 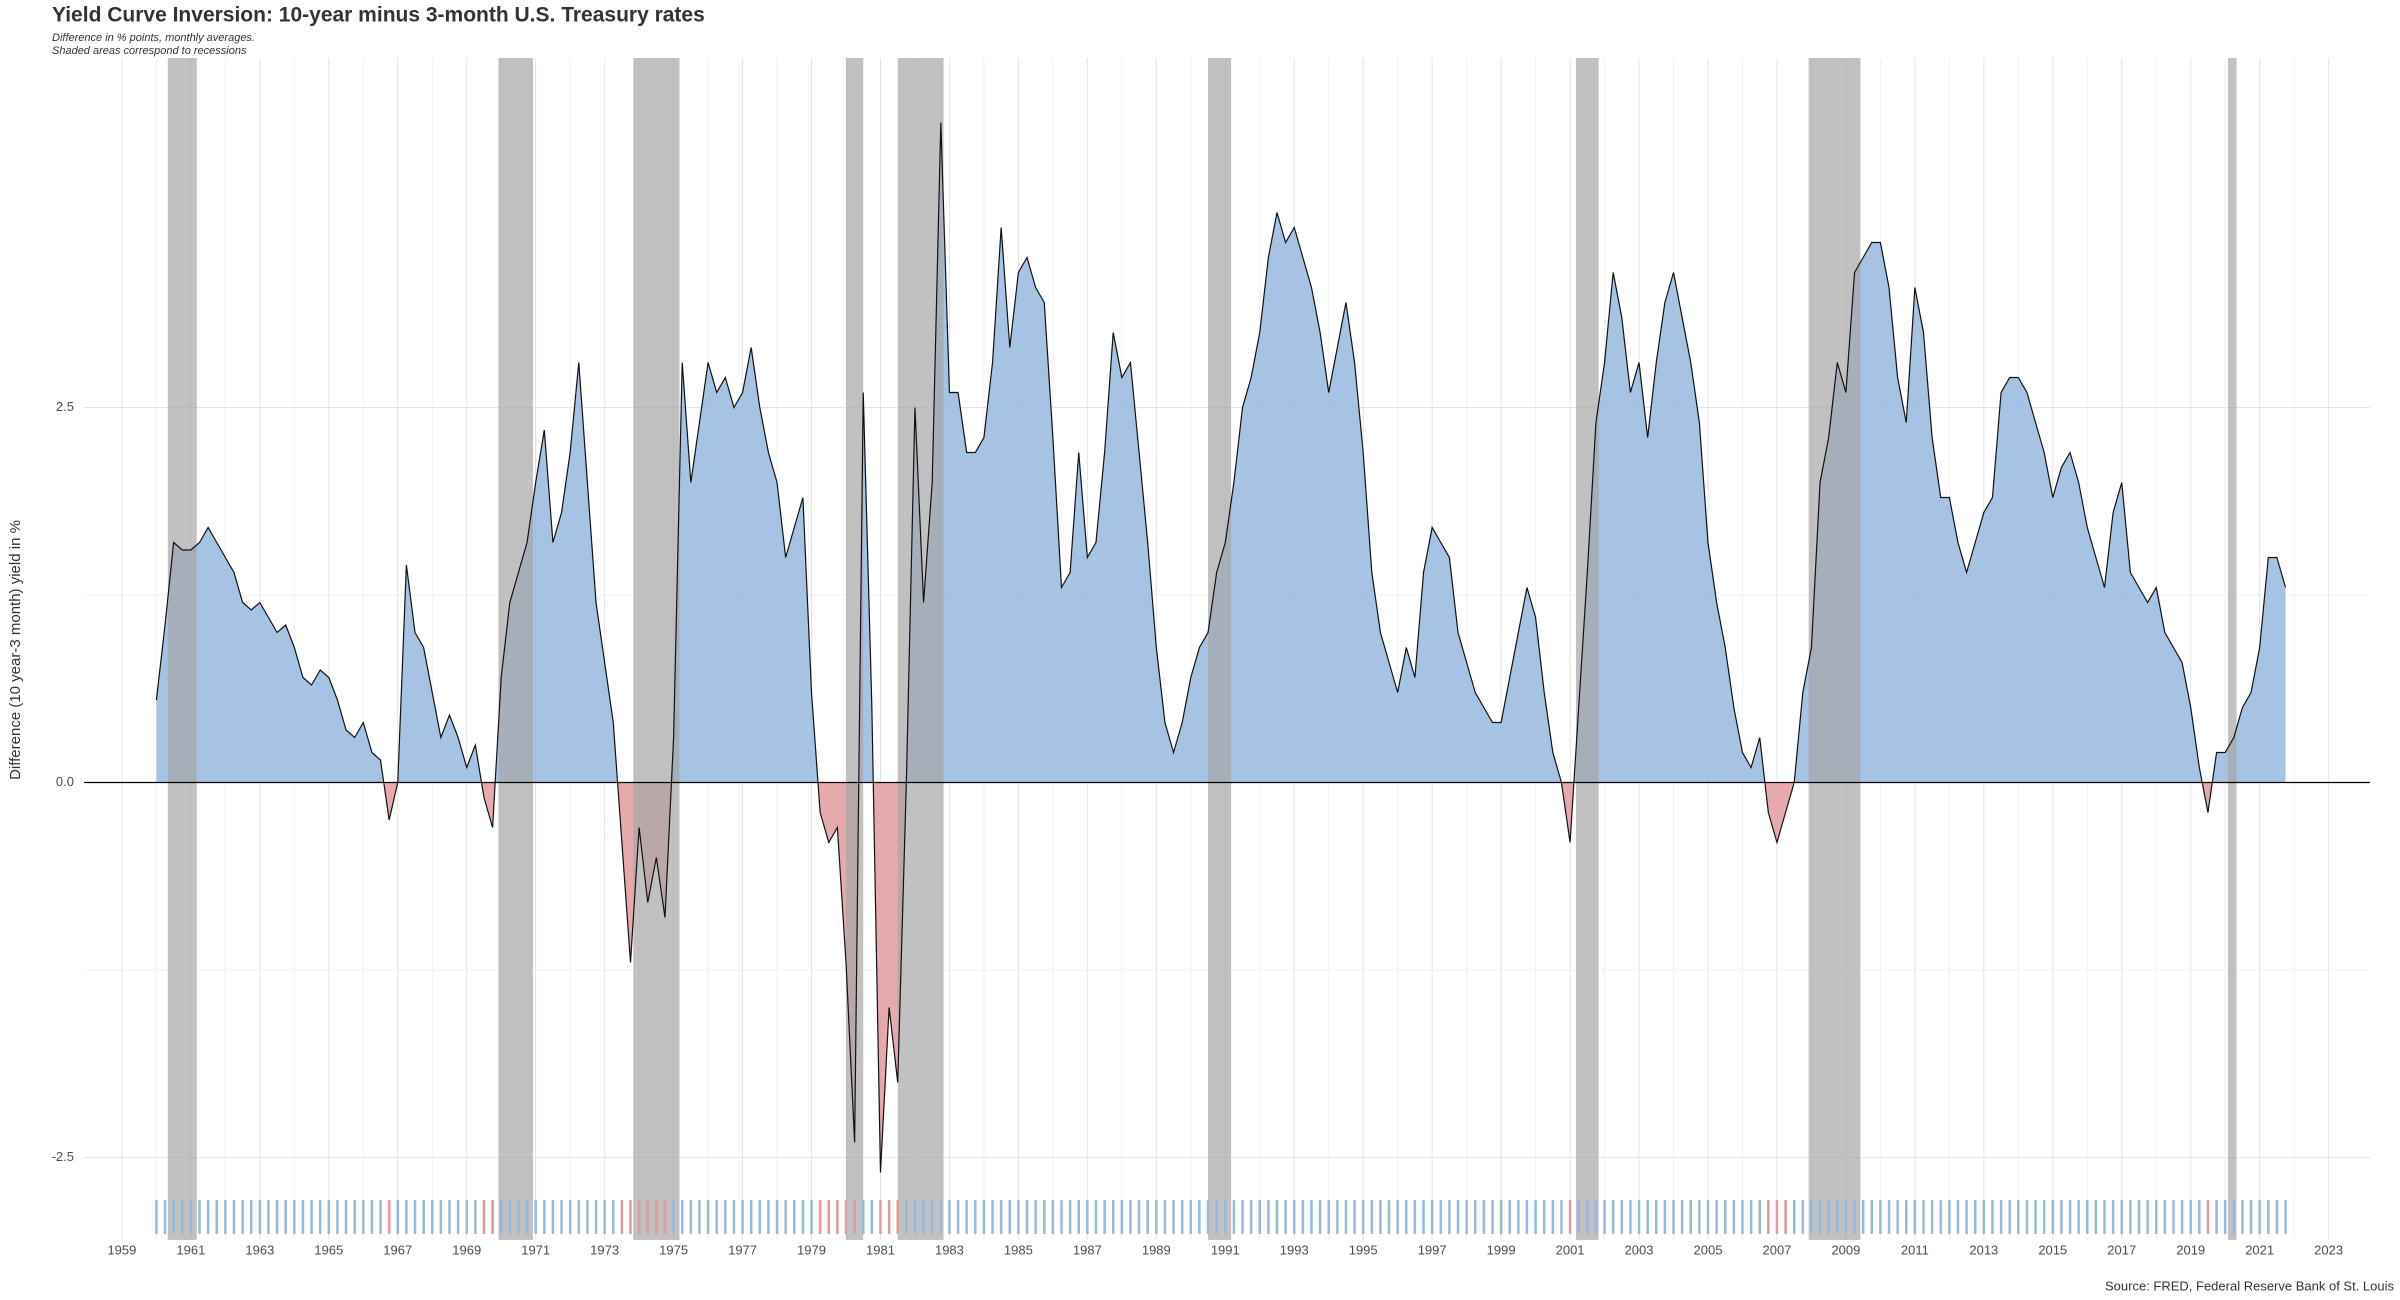 I want to click on x-tick-label: 1965, so click(x=328, y=1249).